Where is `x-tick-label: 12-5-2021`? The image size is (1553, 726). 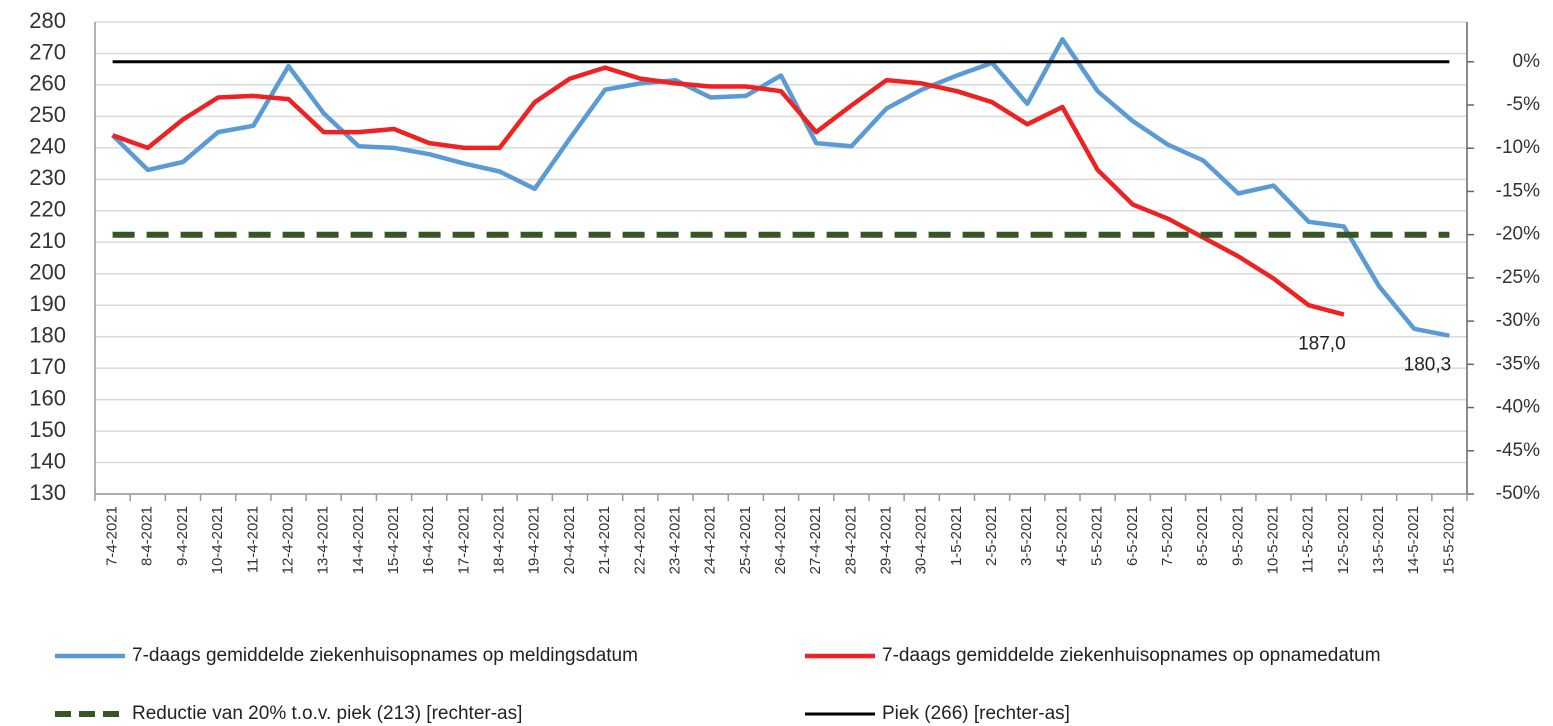
x-tick-label: 12-5-2021 is located at coordinates (1343, 540).